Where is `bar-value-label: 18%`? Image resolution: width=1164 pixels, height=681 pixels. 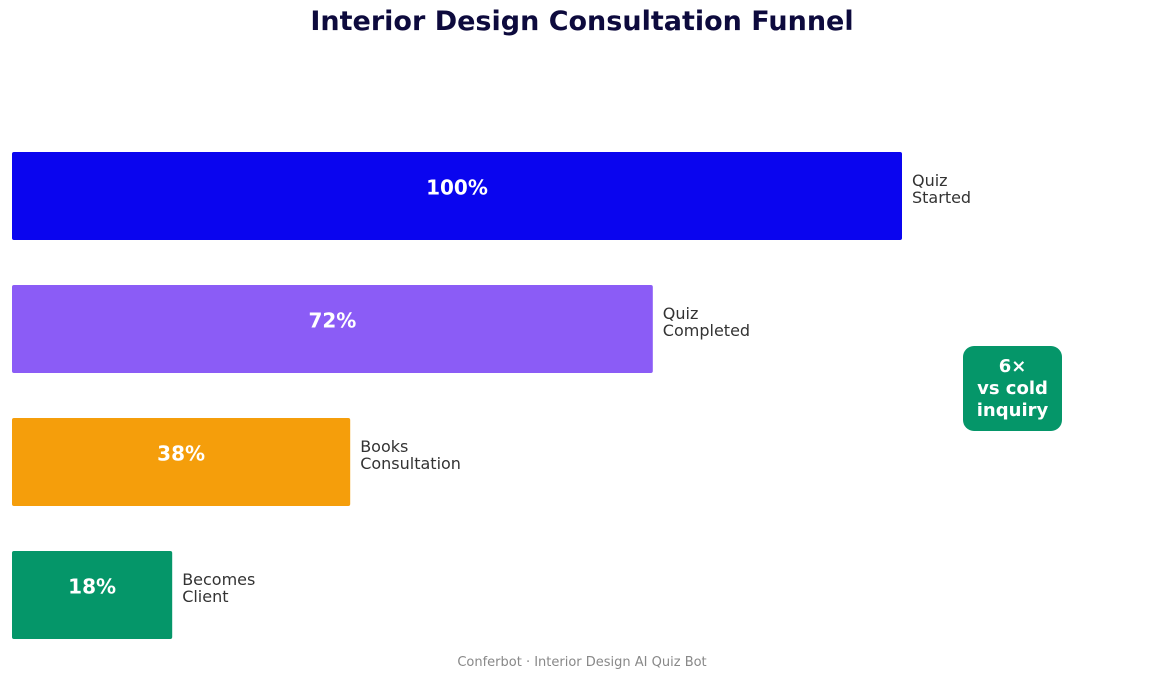
bar-value-label: 18% is located at coordinates (92, 587).